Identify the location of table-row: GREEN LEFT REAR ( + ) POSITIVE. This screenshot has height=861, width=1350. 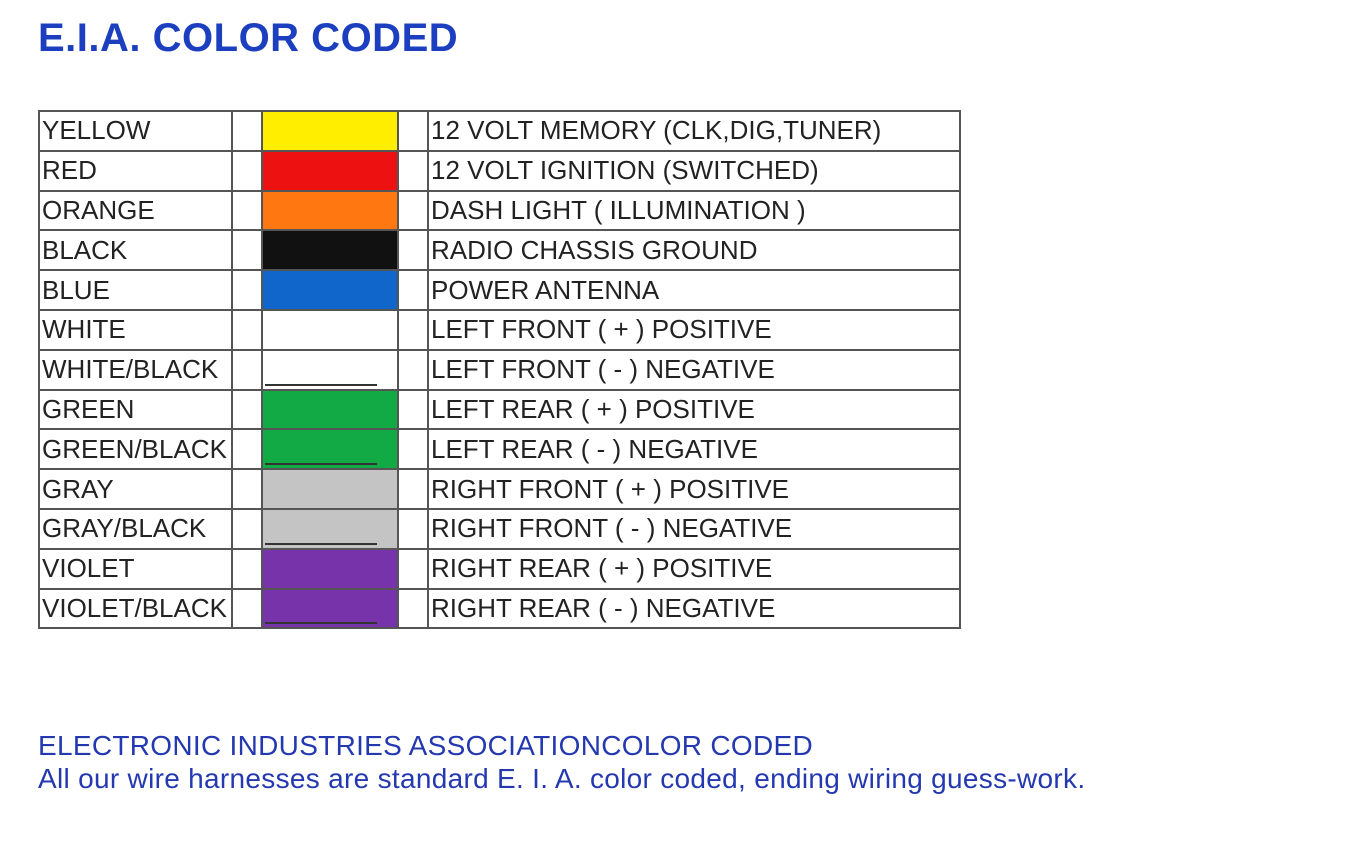
(499, 409).